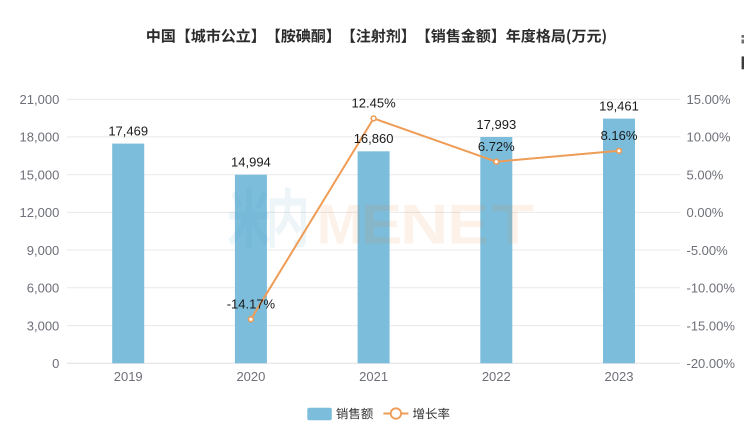  I want to click on svg-text: -5.00%, so click(708, 250).